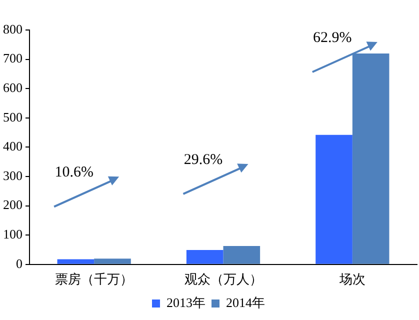 The height and width of the screenshot is (320, 419). Describe the element at coordinates (245, 302) in the screenshot. I see `legend-label: 2014年` at that location.